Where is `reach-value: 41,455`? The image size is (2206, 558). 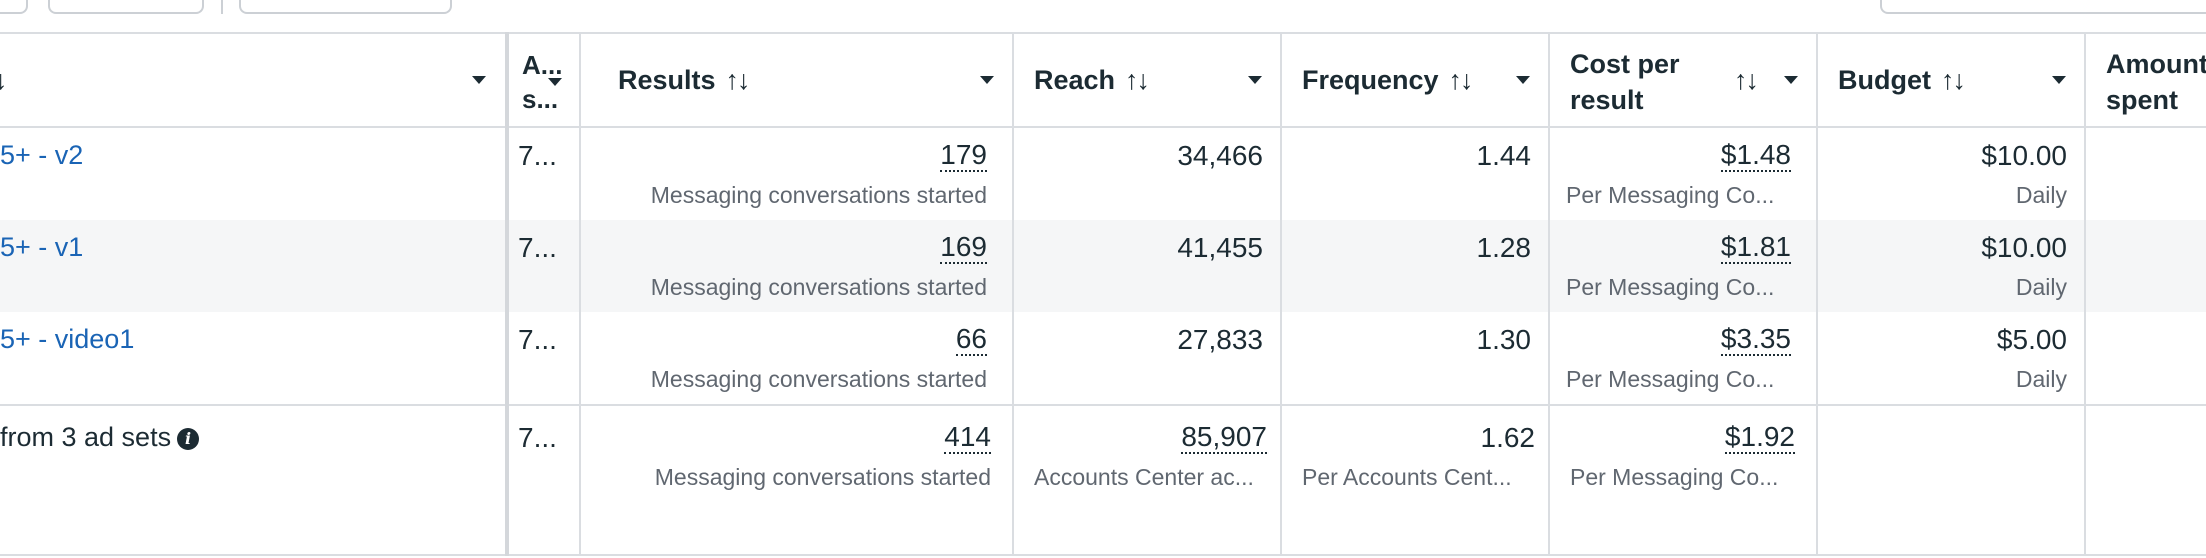 reach-value: 41,455 is located at coordinates (1220, 247).